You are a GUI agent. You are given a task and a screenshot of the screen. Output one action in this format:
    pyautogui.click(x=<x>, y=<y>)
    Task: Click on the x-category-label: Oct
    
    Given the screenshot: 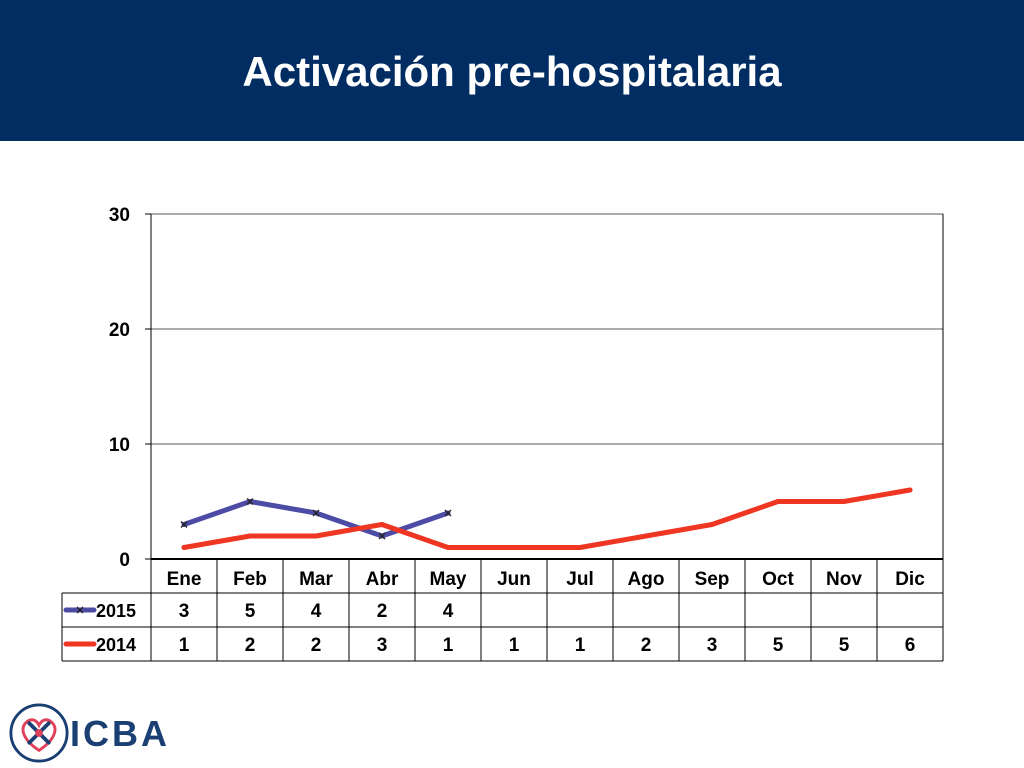 What is the action you would take?
    pyautogui.click(x=778, y=579)
    